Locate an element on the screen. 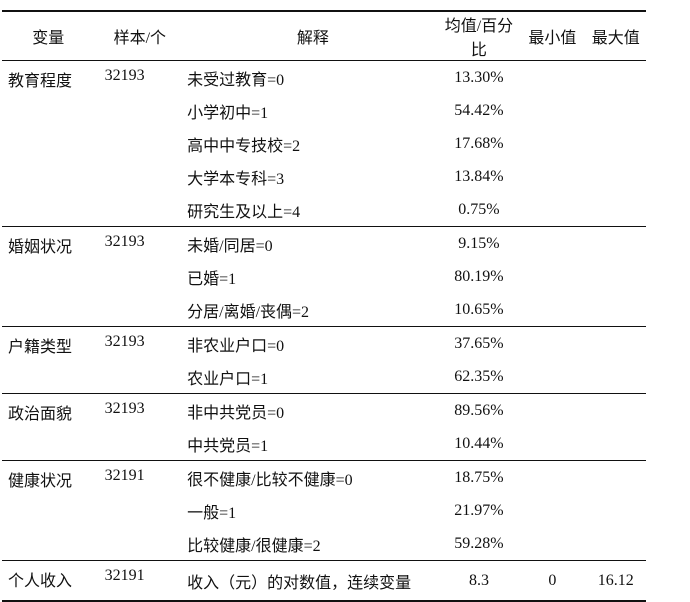 This screenshot has height=602, width=690. table-header: 变量 样本/个 解释 均值/百分比 最小值 最大值 is located at coordinates (324, 35).